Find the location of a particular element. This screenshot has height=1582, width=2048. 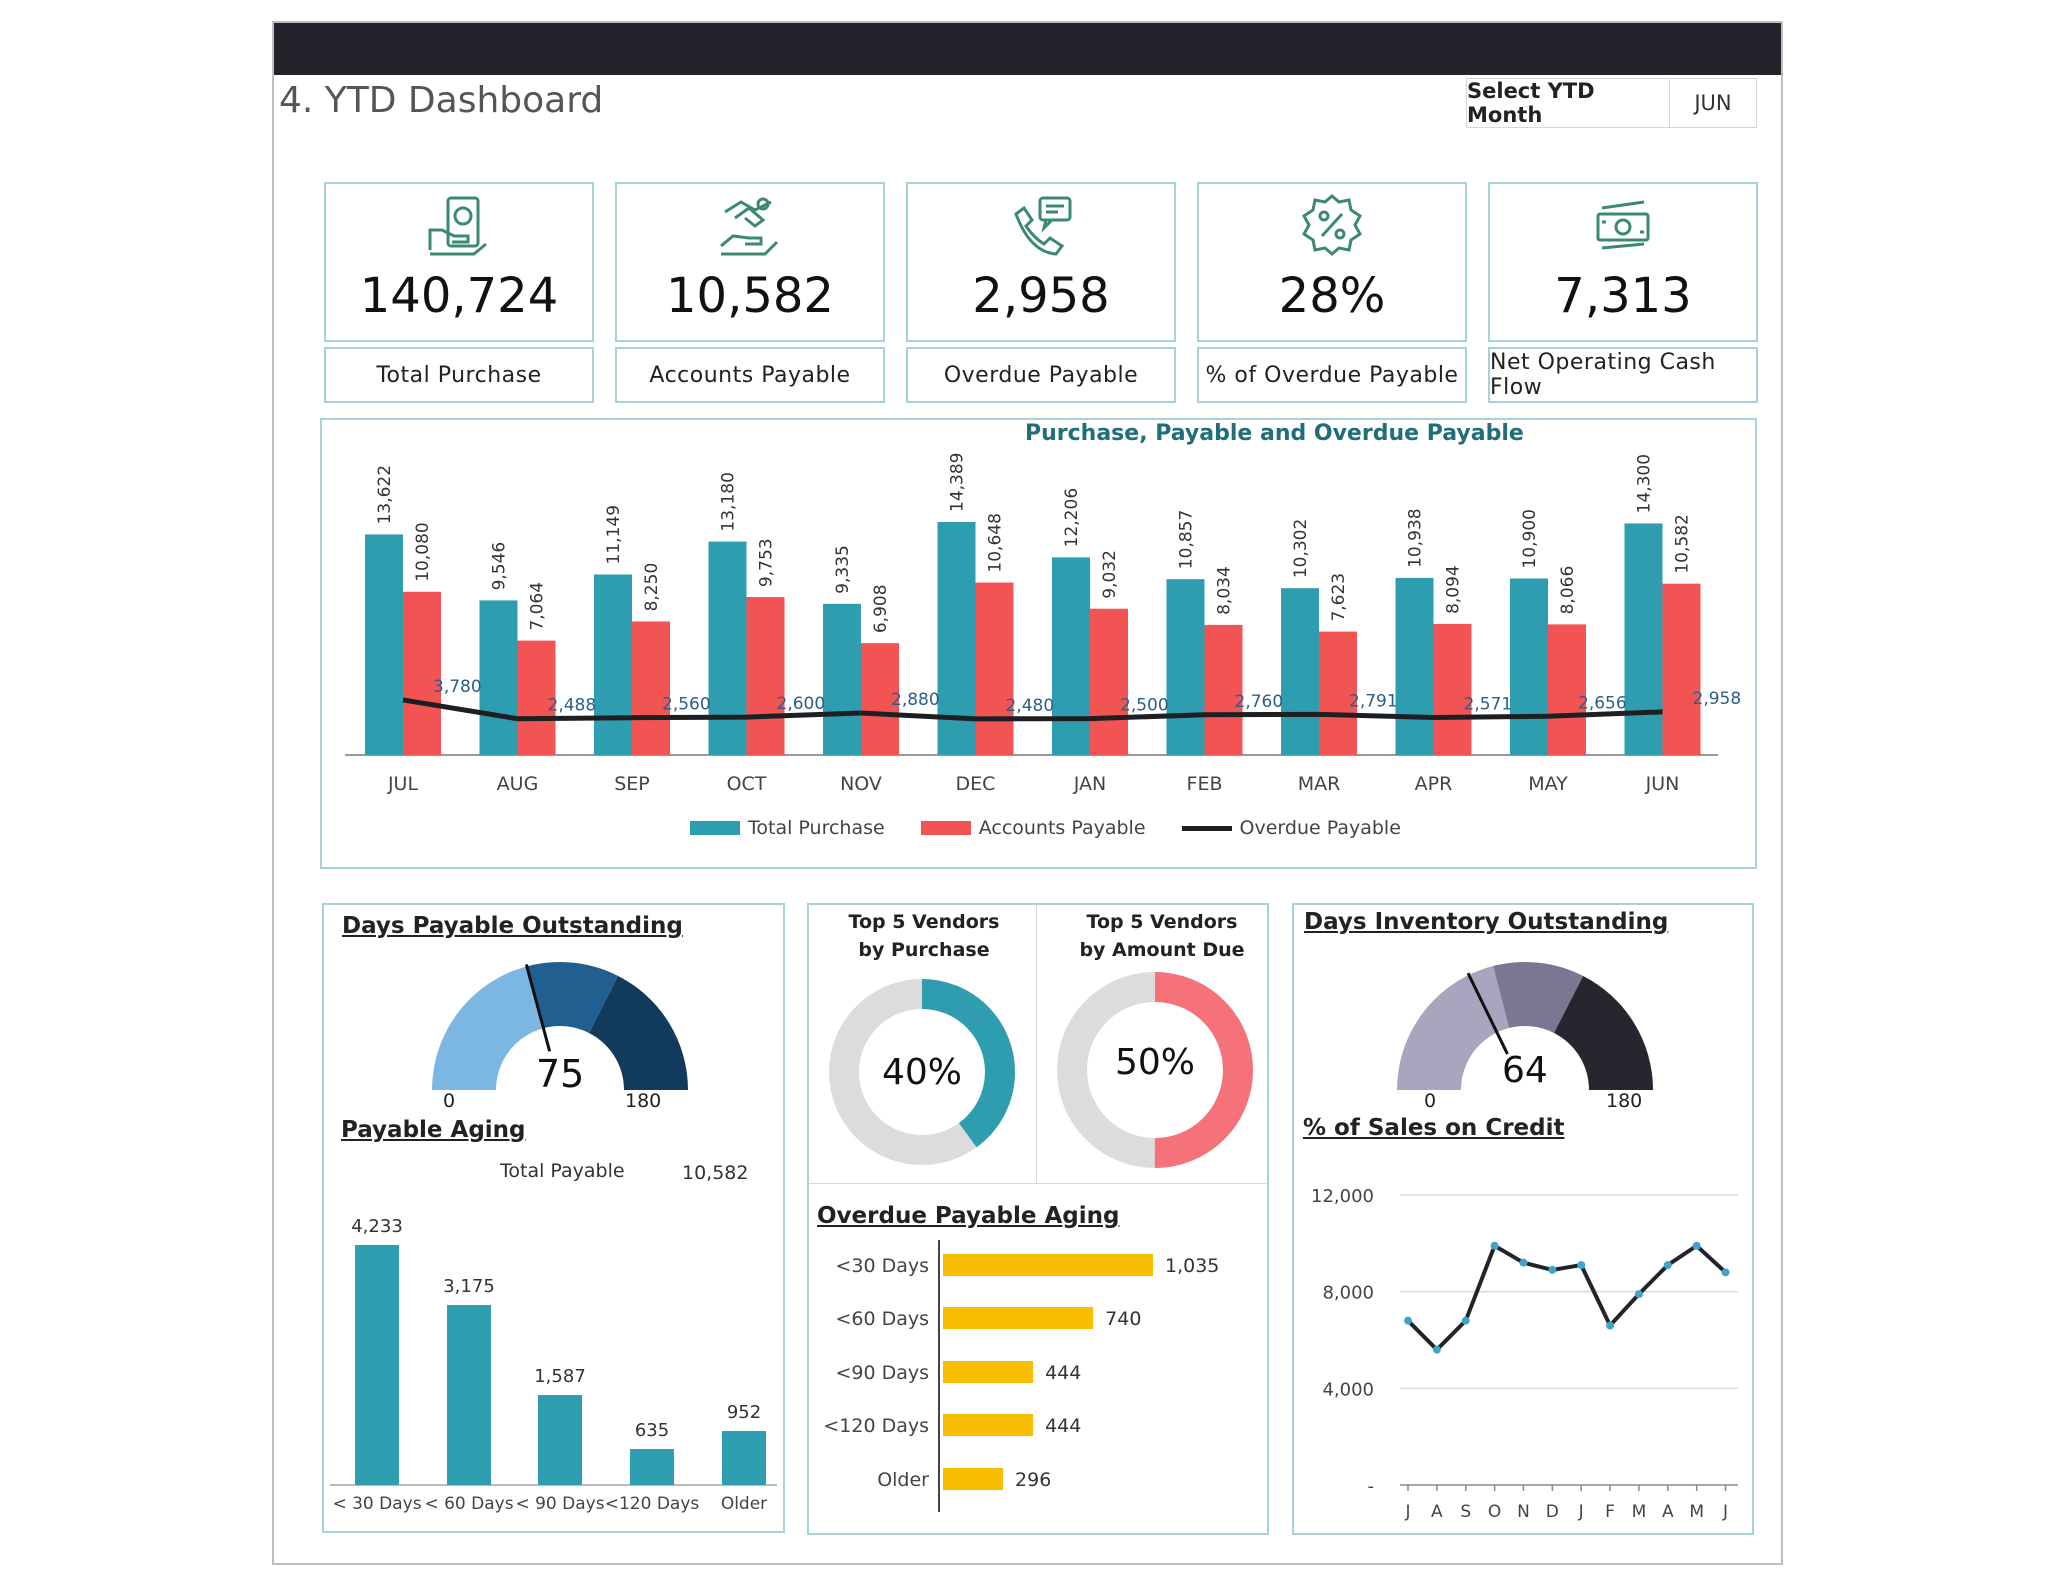

overdue-bar-label: 1,035 is located at coordinates (1192, 1266).